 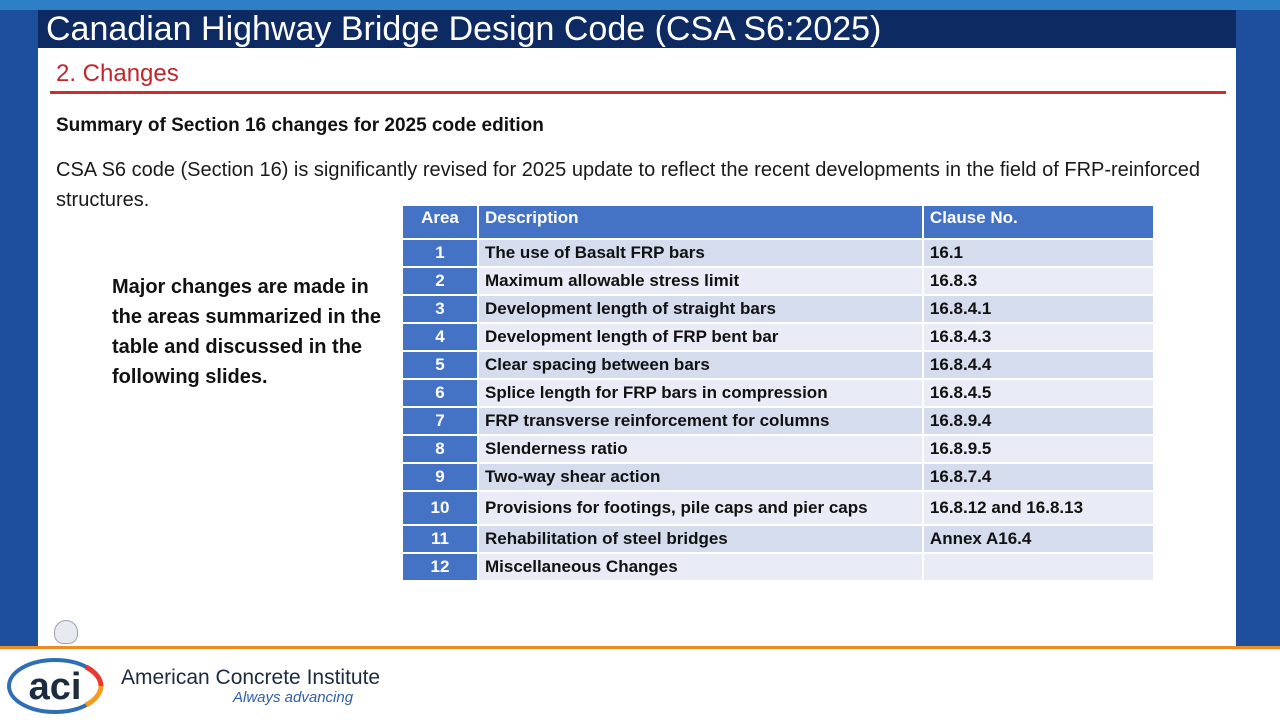 I want to click on cell-clause: Annex A16.4, so click(x=1038, y=539).